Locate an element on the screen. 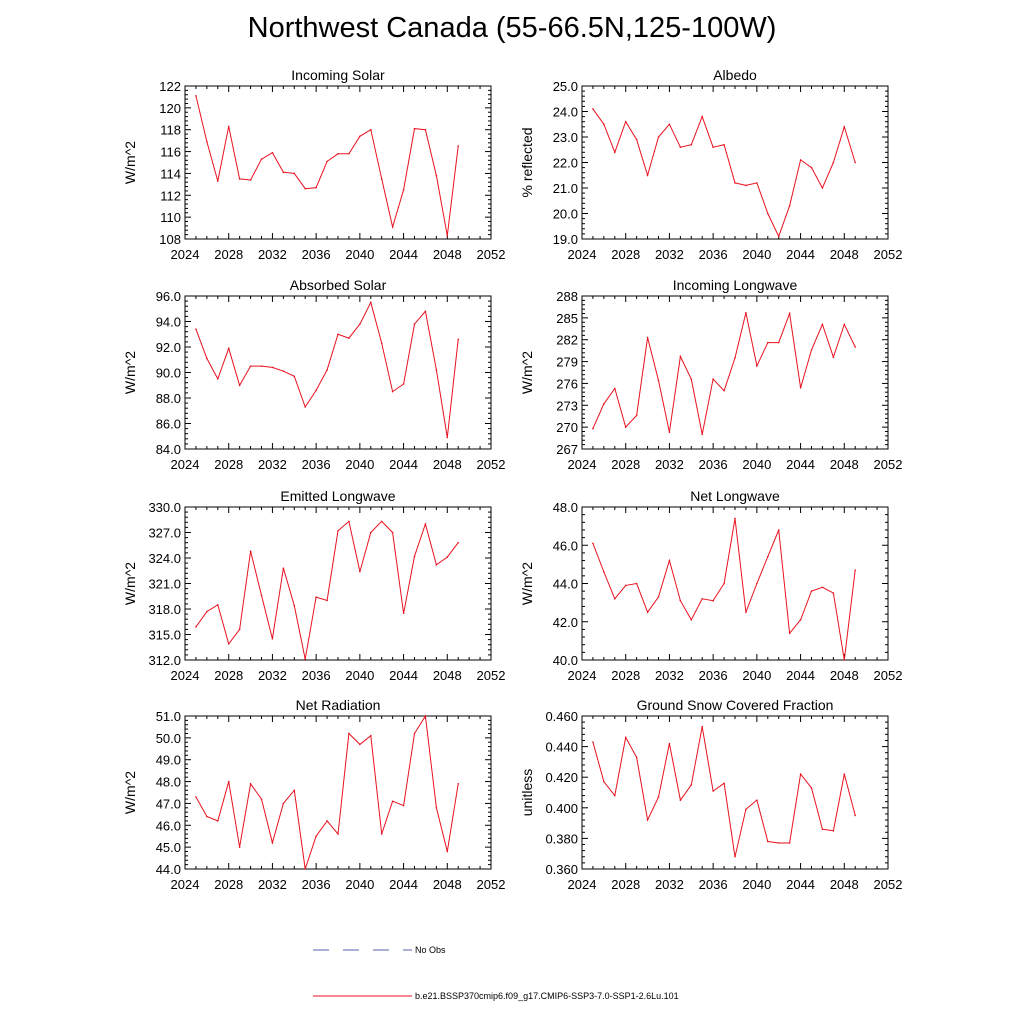  absorbed-solar-ytick-label: 94.0 is located at coordinates (168, 322).